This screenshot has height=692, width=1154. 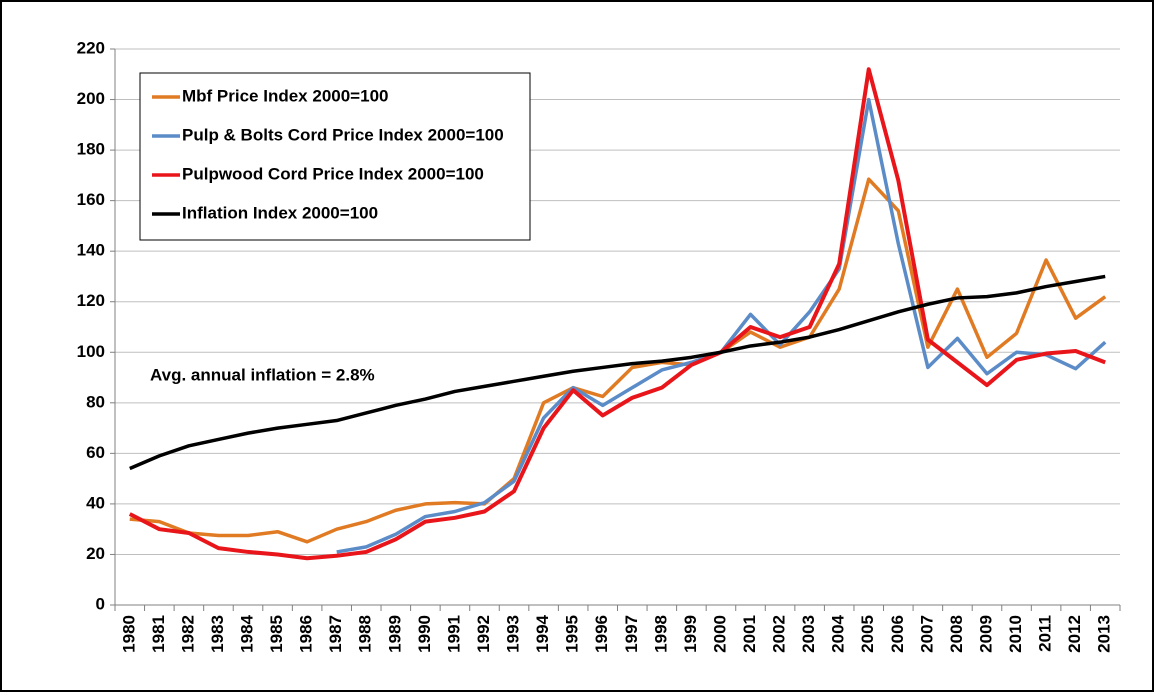 What do you see at coordinates (897, 634) in the screenshot?
I see `x-tick-label: 2006` at bounding box center [897, 634].